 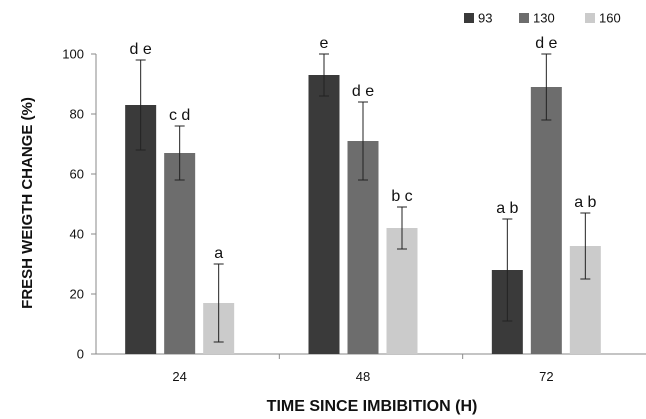 I want to click on x-tick-label: 24, so click(x=179, y=376).